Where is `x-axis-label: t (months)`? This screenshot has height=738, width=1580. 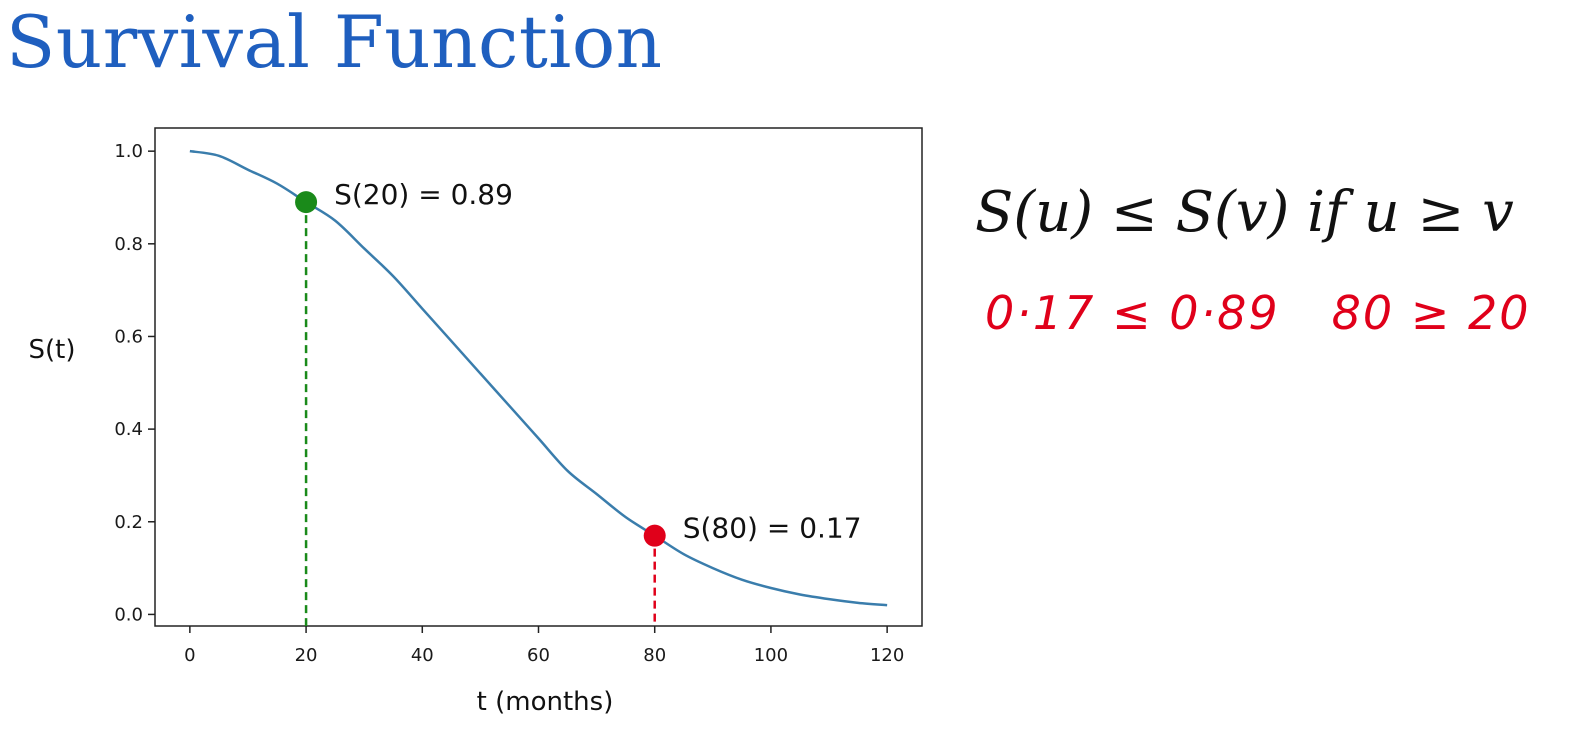
x-axis-label: t (months) is located at coordinates (545, 702).